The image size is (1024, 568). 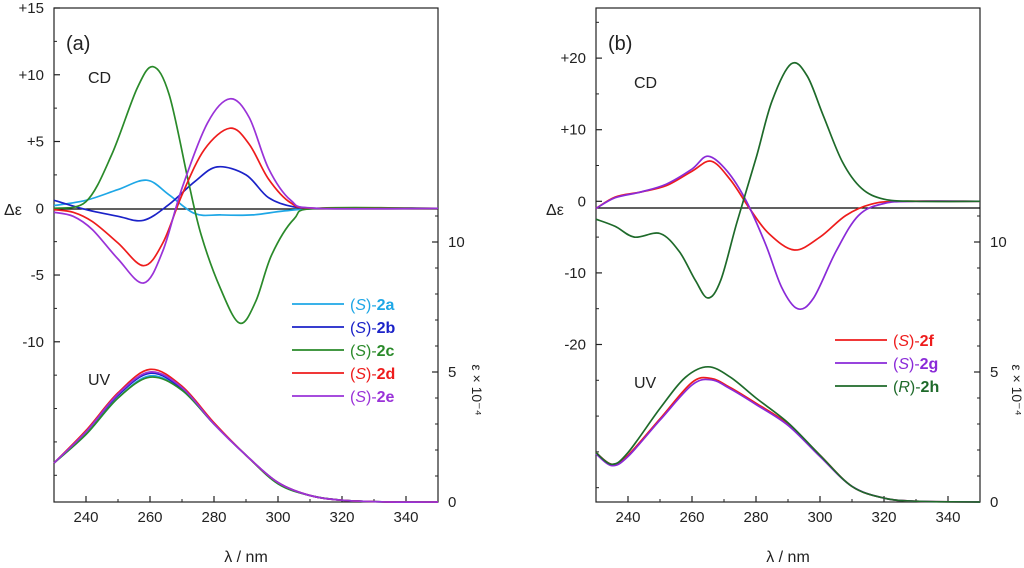 I want to click on cd-line-2g, so click(x=788, y=232).